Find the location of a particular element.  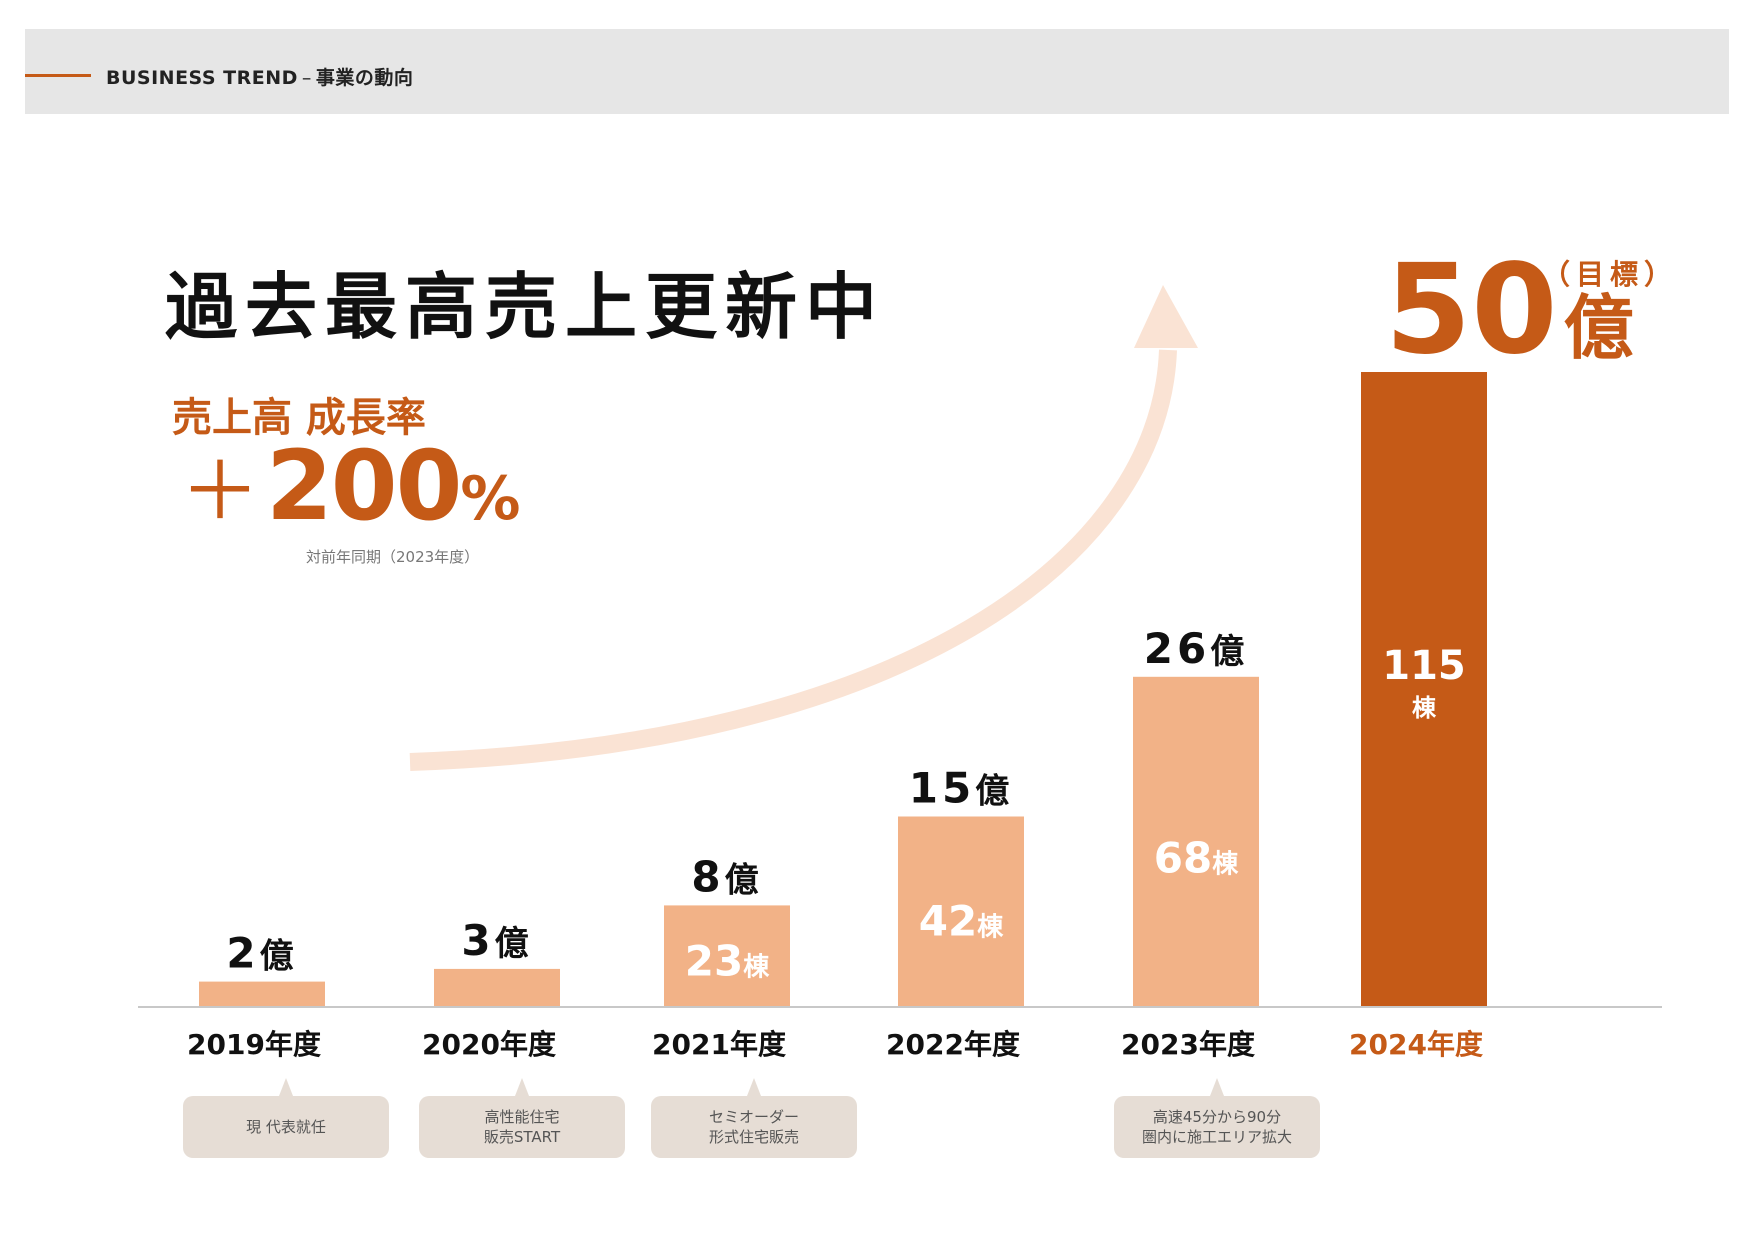

value-label: 8億 is located at coordinates (726, 876).